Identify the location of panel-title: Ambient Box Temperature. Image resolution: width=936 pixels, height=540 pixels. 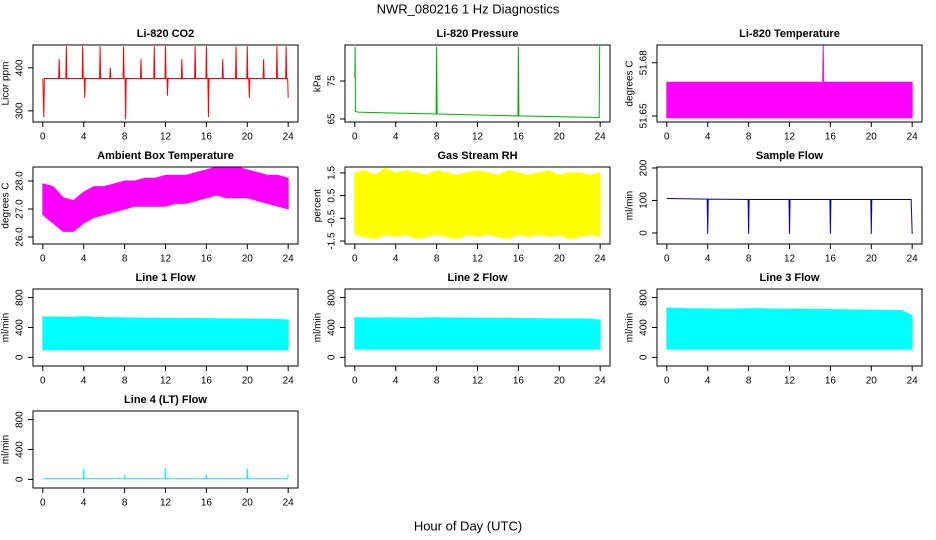
(165, 156).